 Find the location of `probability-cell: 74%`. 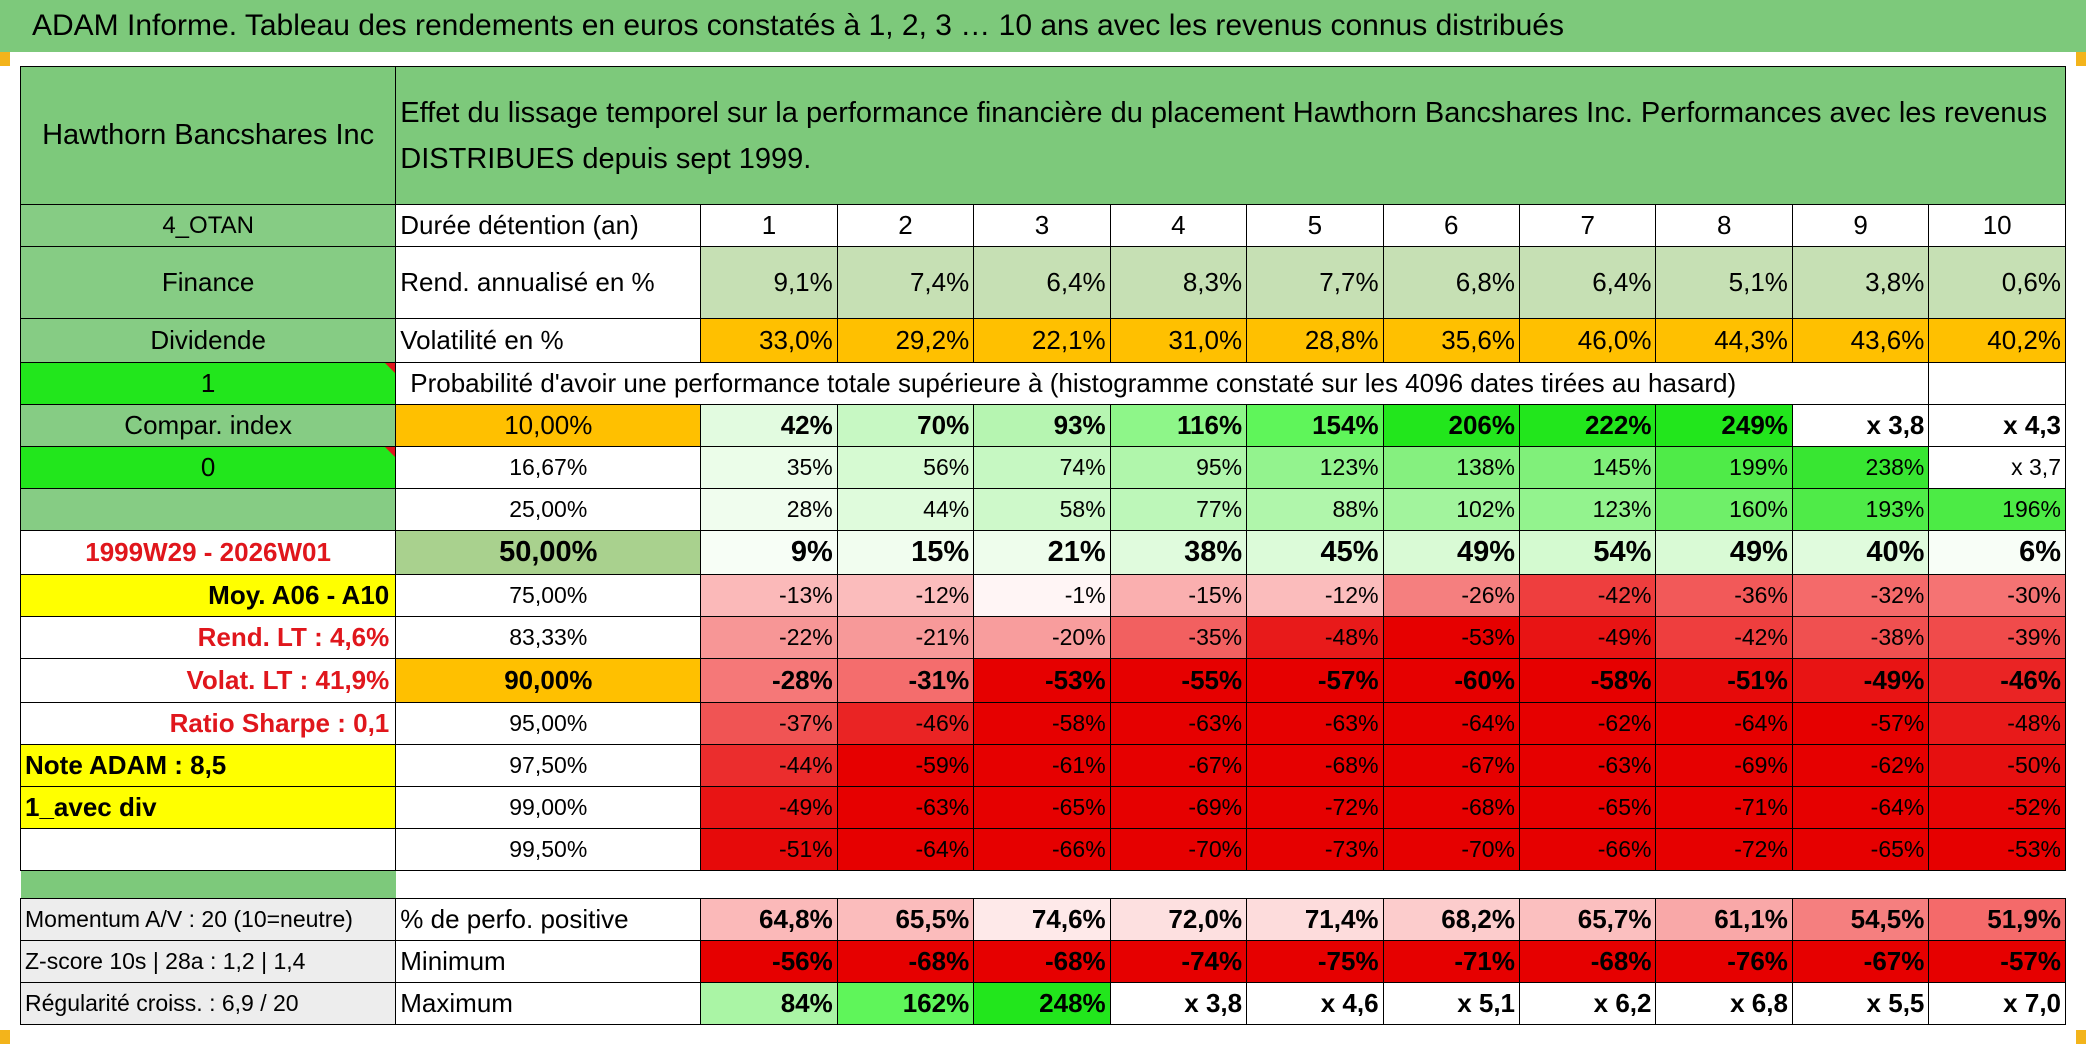

probability-cell: 74% is located at coordinates (1042, 467).